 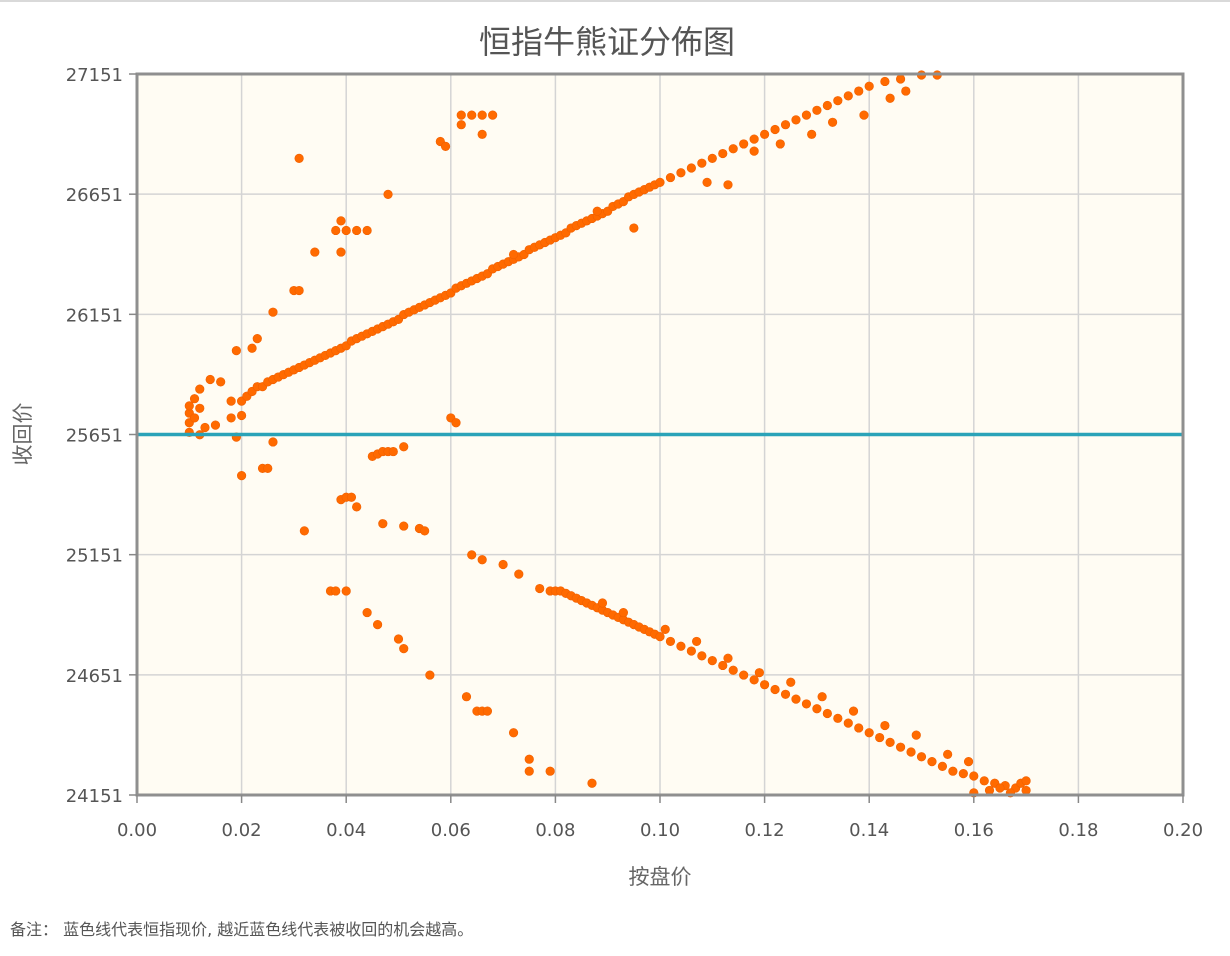 What do you see at coordinates (974, 830) in the screenshot?
I see `x-tick-label: 0.16` at bounding box center [974, 830].